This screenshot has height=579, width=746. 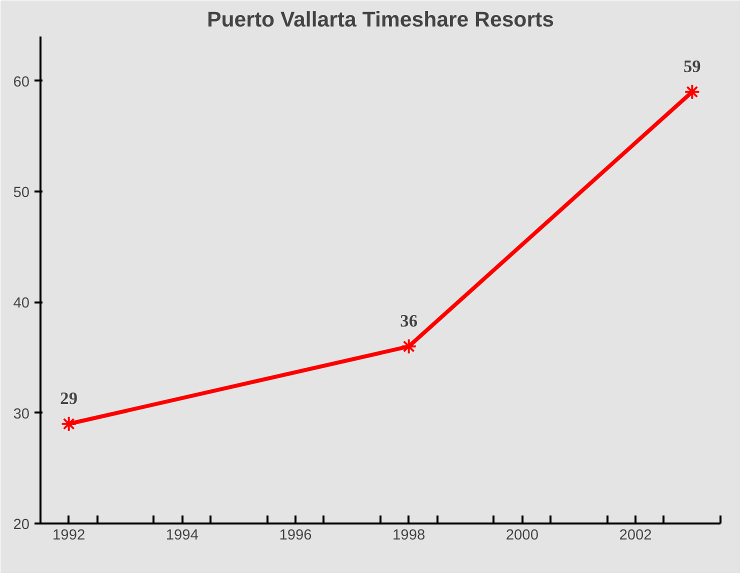 What do you see at coordinates (693, 66) in the screenshot?
I see `data-label: 59` at bounding box center [693, 66].